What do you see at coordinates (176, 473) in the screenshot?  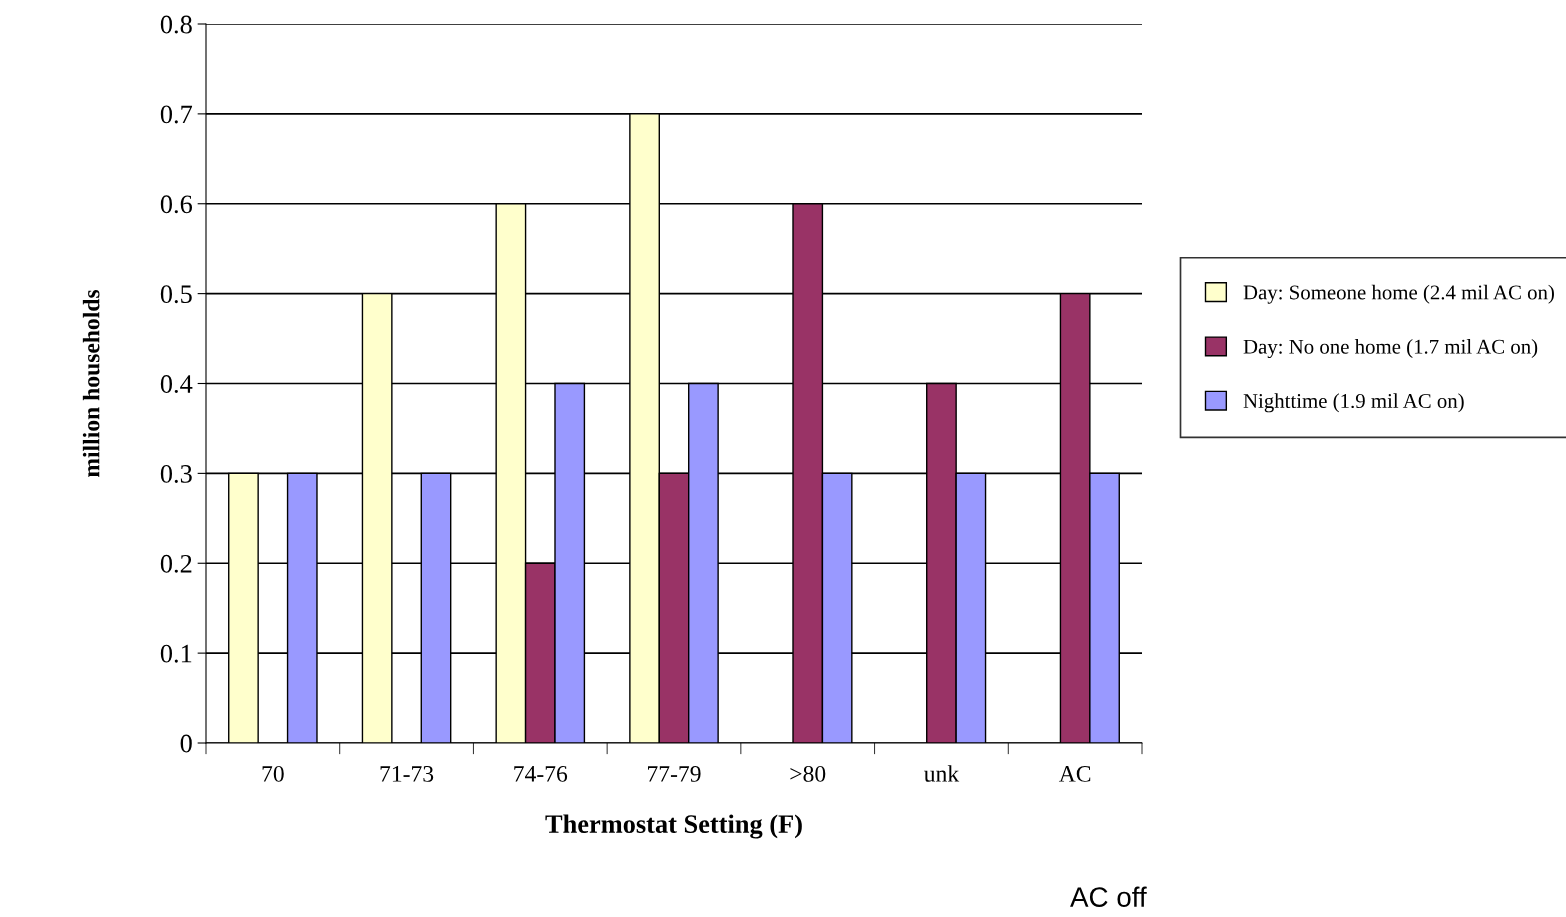 I see `y-tick-label: 0.3` at bounding box center [176, 473].